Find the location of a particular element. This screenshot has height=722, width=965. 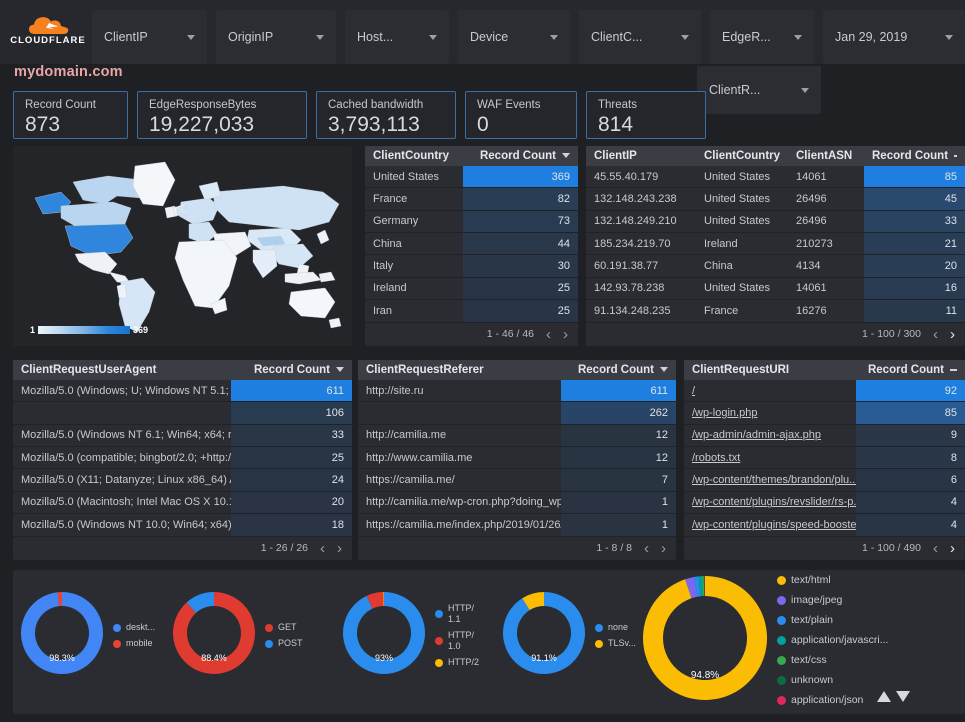

filter-device: Device is located at coordinates (514, 37).